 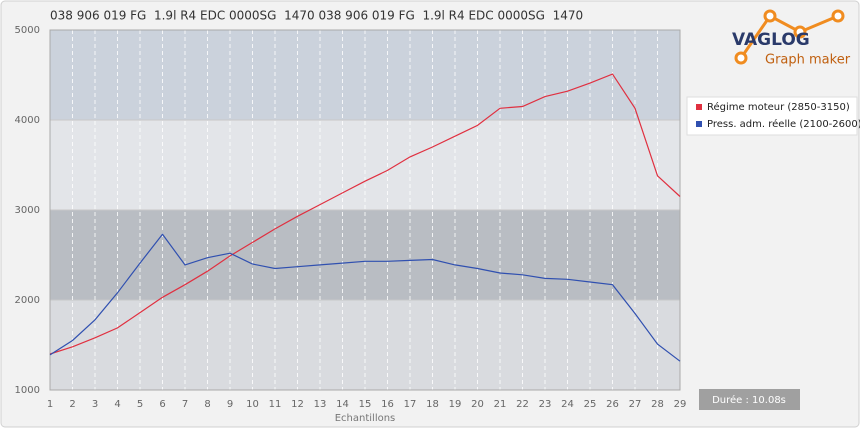 What do you see at coordinates (95, 404) in the screenshot?
I see `x-tick-label: 3` at bounding box center [95, 404].